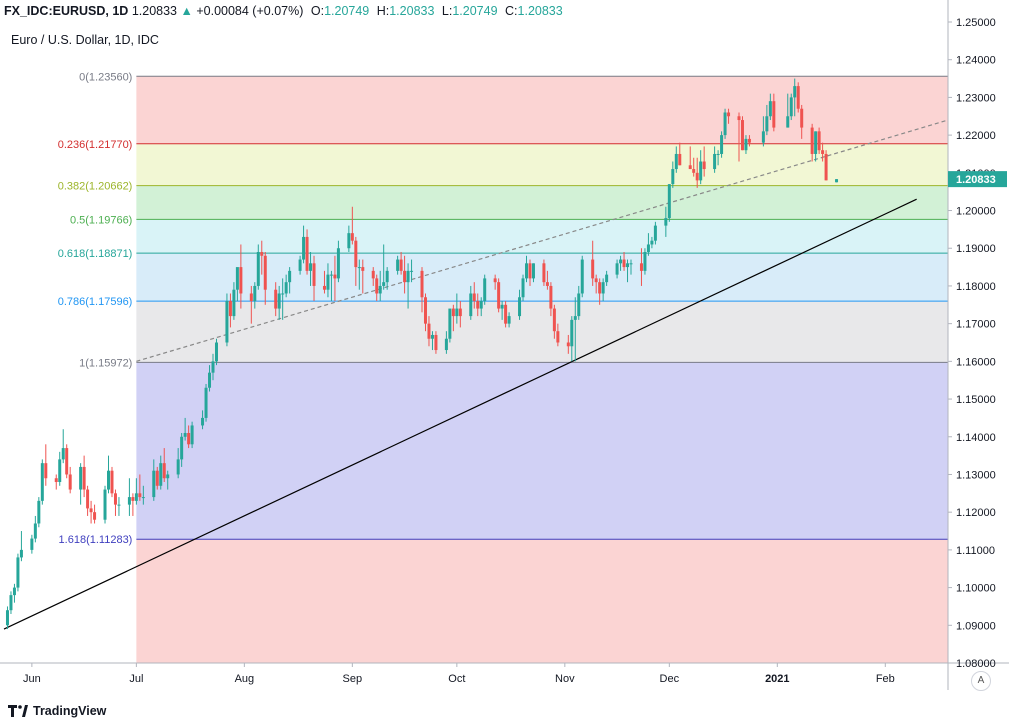  Describe the element at coordinates (542, 601) in the screenshot. I see `fib-zone-1.618` at that location.